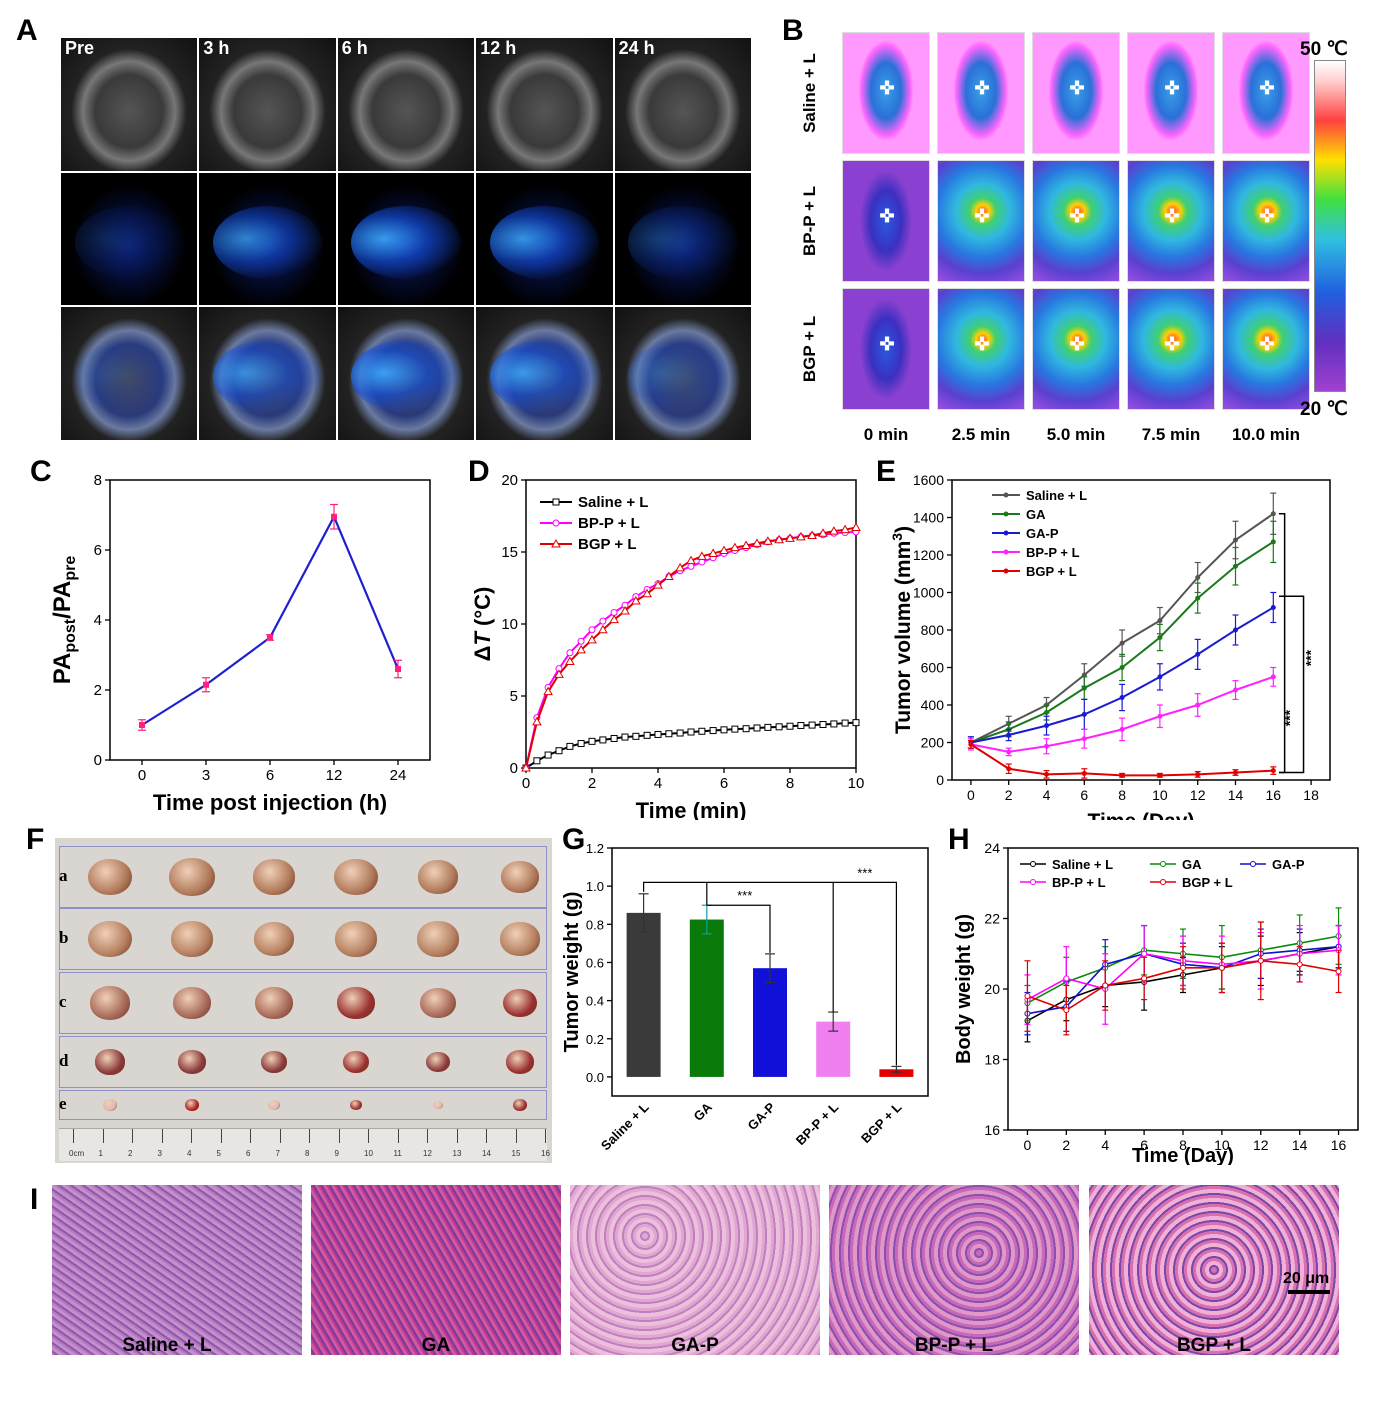  What do you see at coordinates (406, 104) in the screenshot?
I see `panel-a-tile-r1-c3: 6 h` at bounding box center [406, 104].